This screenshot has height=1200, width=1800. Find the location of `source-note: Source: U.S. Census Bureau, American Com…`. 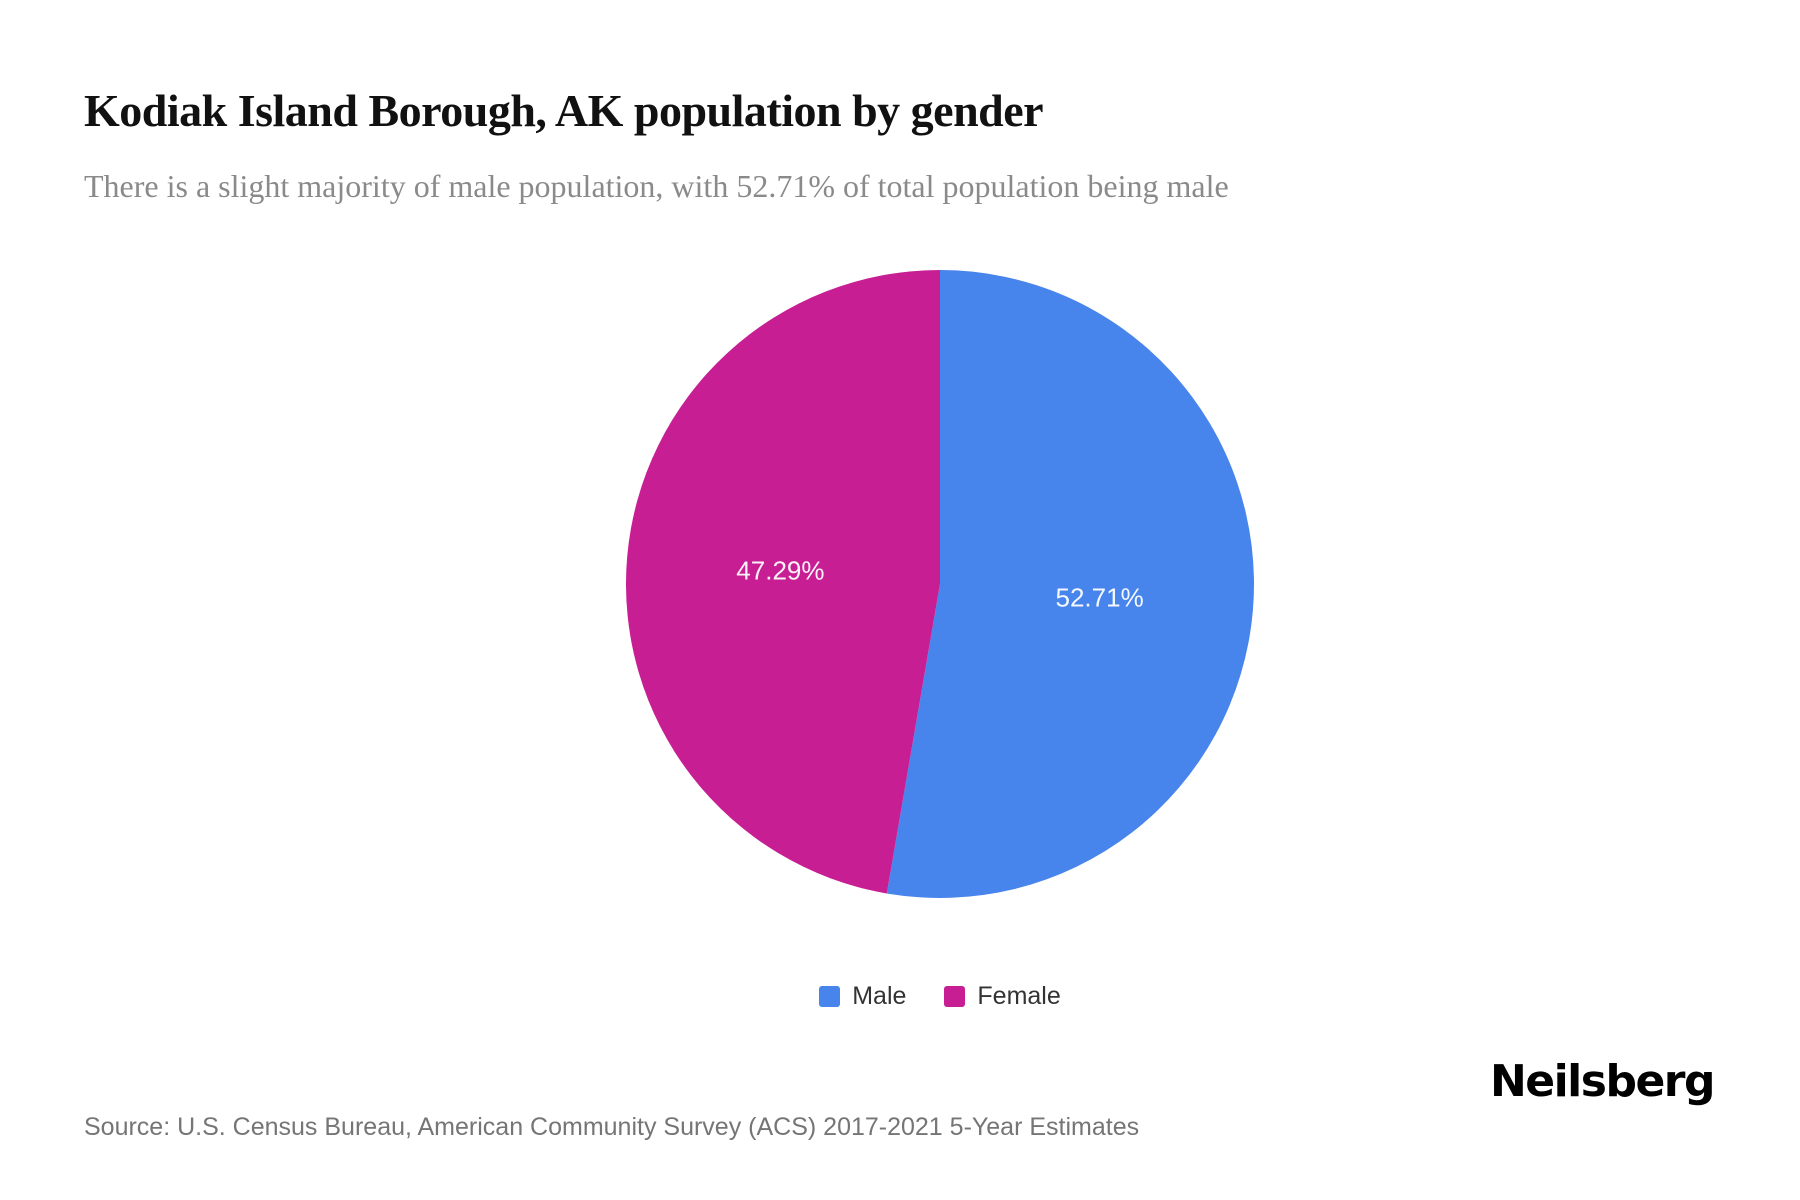

source-note: Source: U.S. Census Bureau, American Com… is located at coordinates (612, 1127).